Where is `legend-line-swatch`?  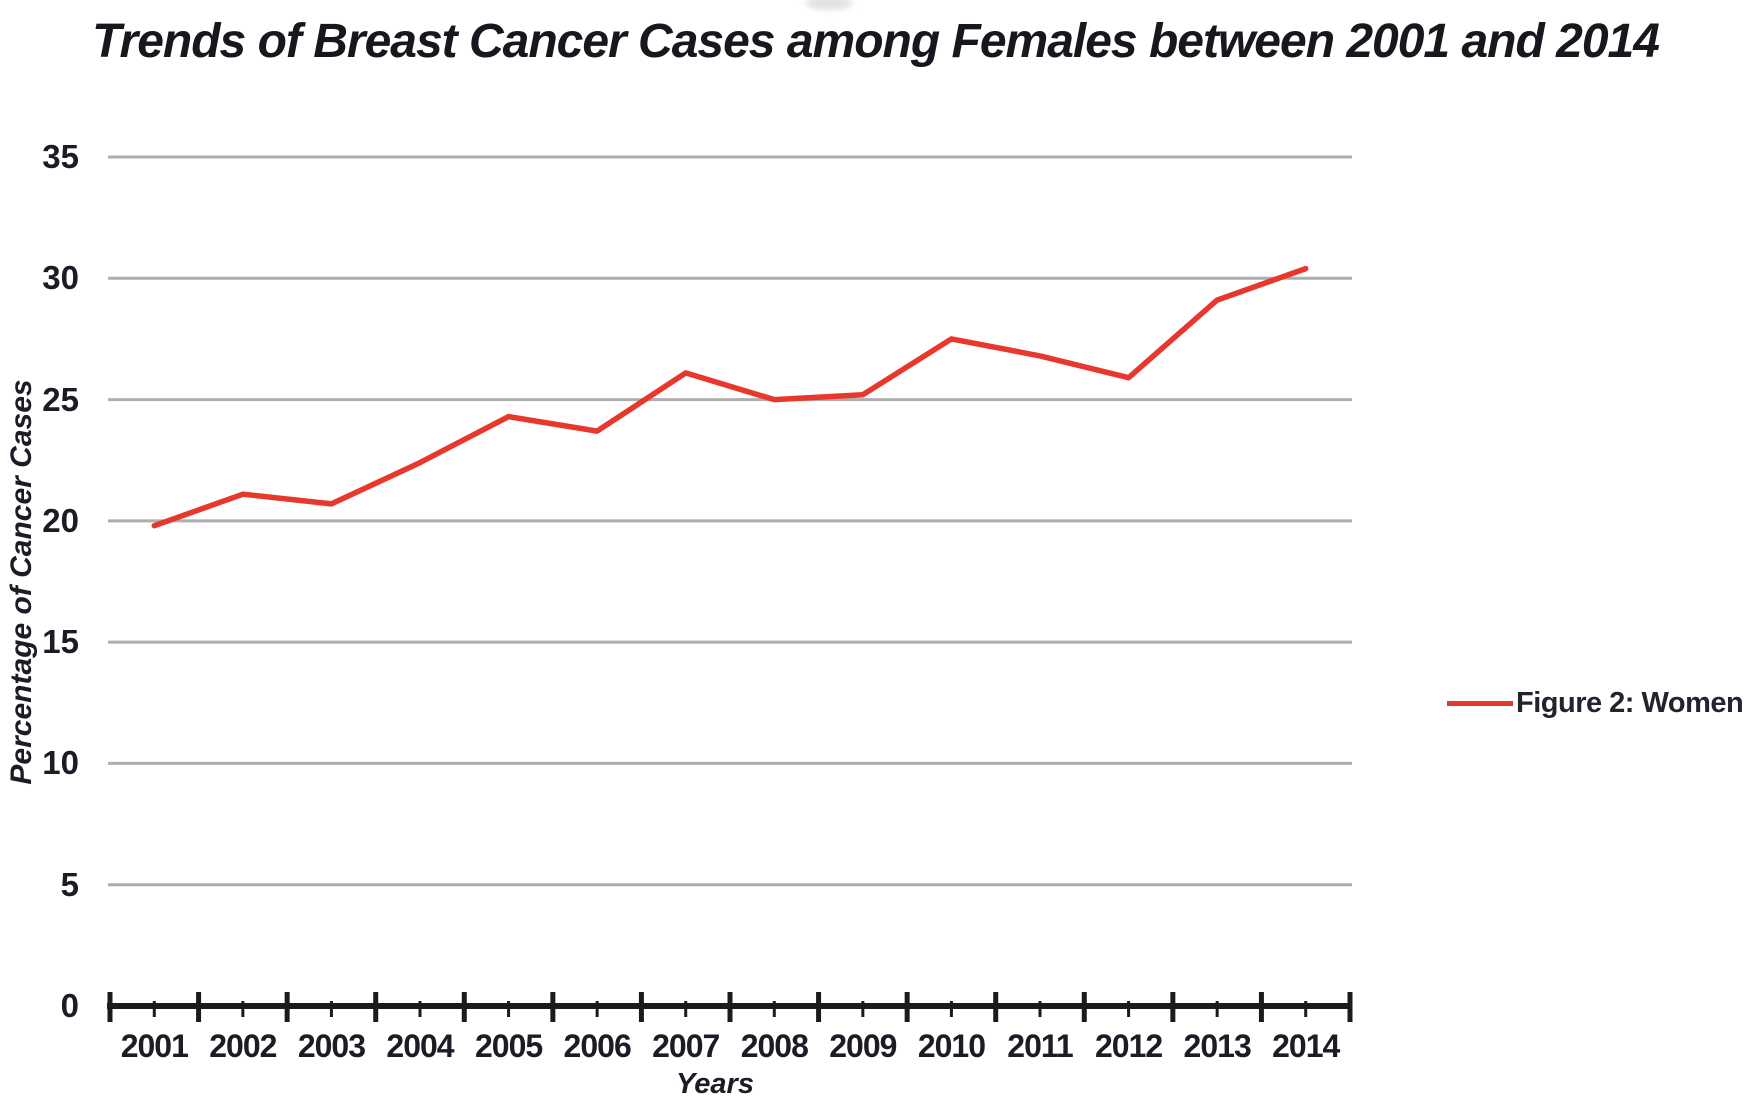
legend-line-swatch is located at coordinates (1480, 703).